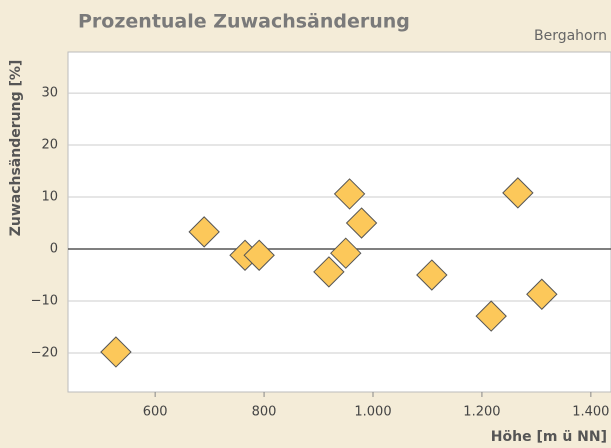  Describe the element at coordinates (44, 353) in the screenshot. I see `y-tick-label: −20` at that location.